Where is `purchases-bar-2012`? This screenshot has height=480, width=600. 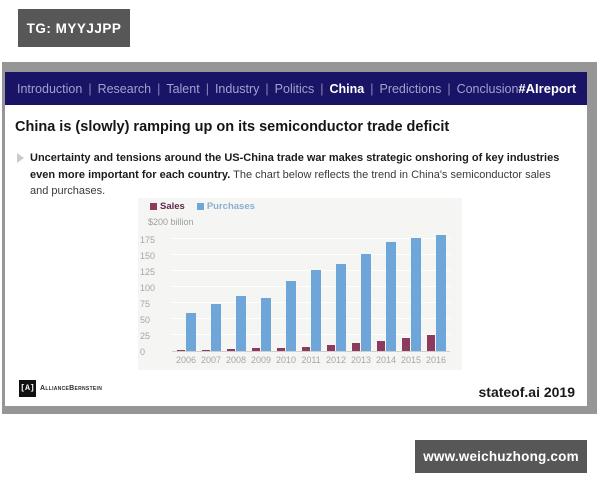 purchases-bar-2012 is located at coordinates (340, 307).